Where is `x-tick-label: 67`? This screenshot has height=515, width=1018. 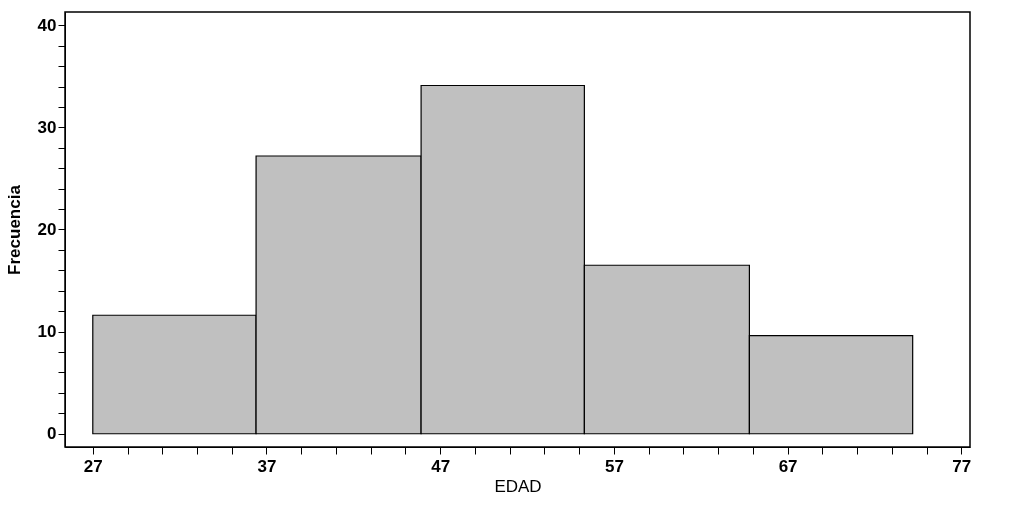 x-tick-label: 67 is located at coordinates (788, 466).